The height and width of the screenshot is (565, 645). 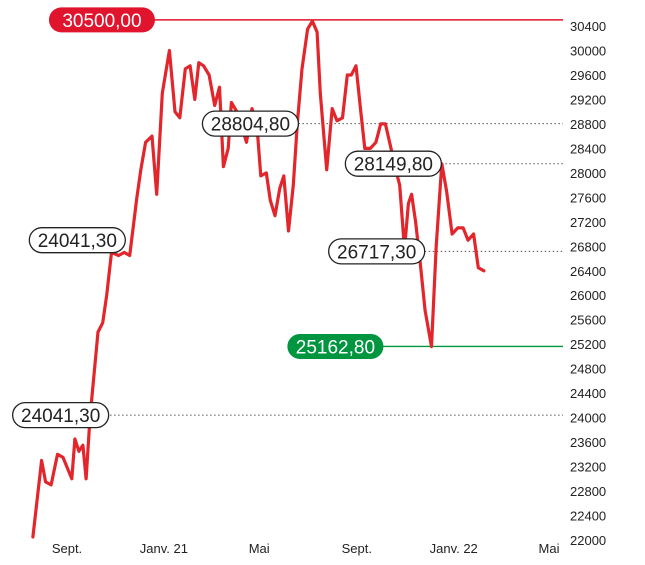 I want to click on annotation-pill: 26717,30, so click(x=377, y=251).